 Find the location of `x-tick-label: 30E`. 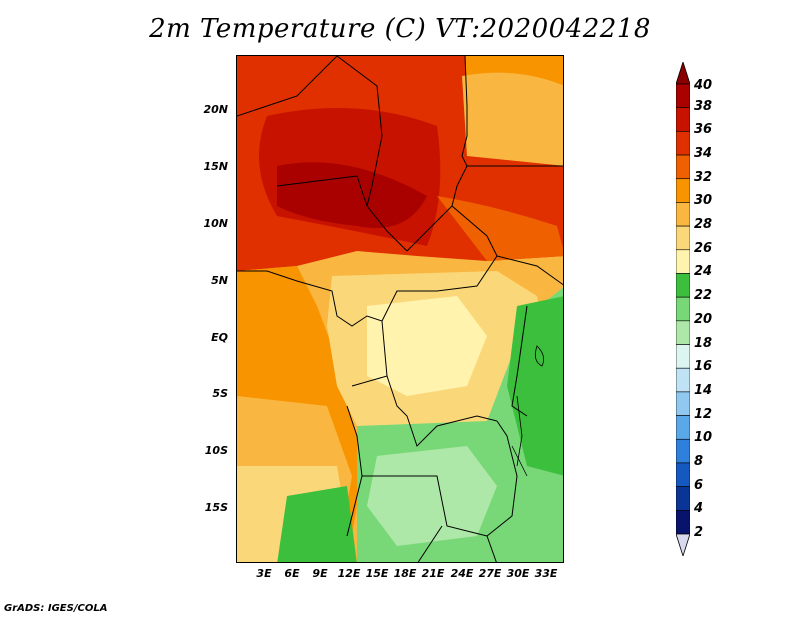

x-tick-label: 30E is located at coordinates (518, 573).